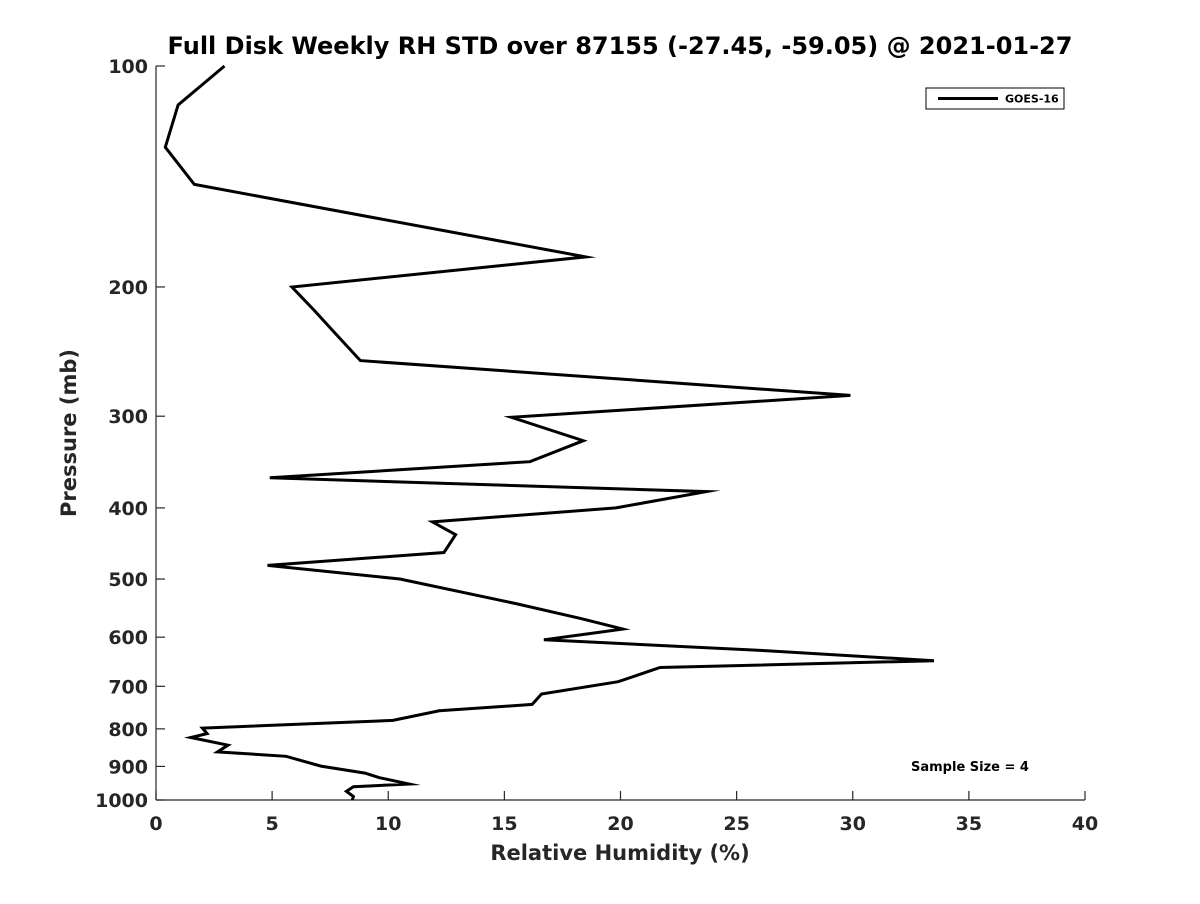 Image resolution: width=1200 pixels, height=904 pixels. I want to click on x-tick-label: 25, so click(736, 824).